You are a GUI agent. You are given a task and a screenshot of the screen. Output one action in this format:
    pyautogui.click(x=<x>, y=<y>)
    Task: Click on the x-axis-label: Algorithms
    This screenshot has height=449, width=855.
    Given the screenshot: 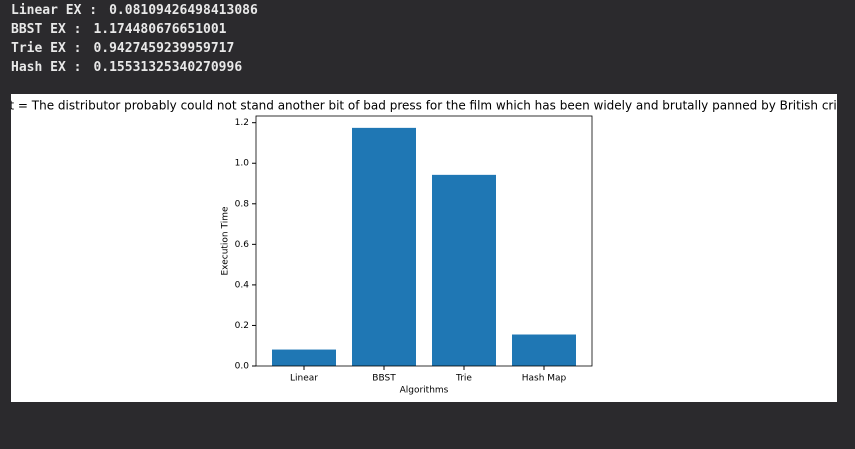 What is the action you would take?
    pyautogui.click(x=424, y=391)
    